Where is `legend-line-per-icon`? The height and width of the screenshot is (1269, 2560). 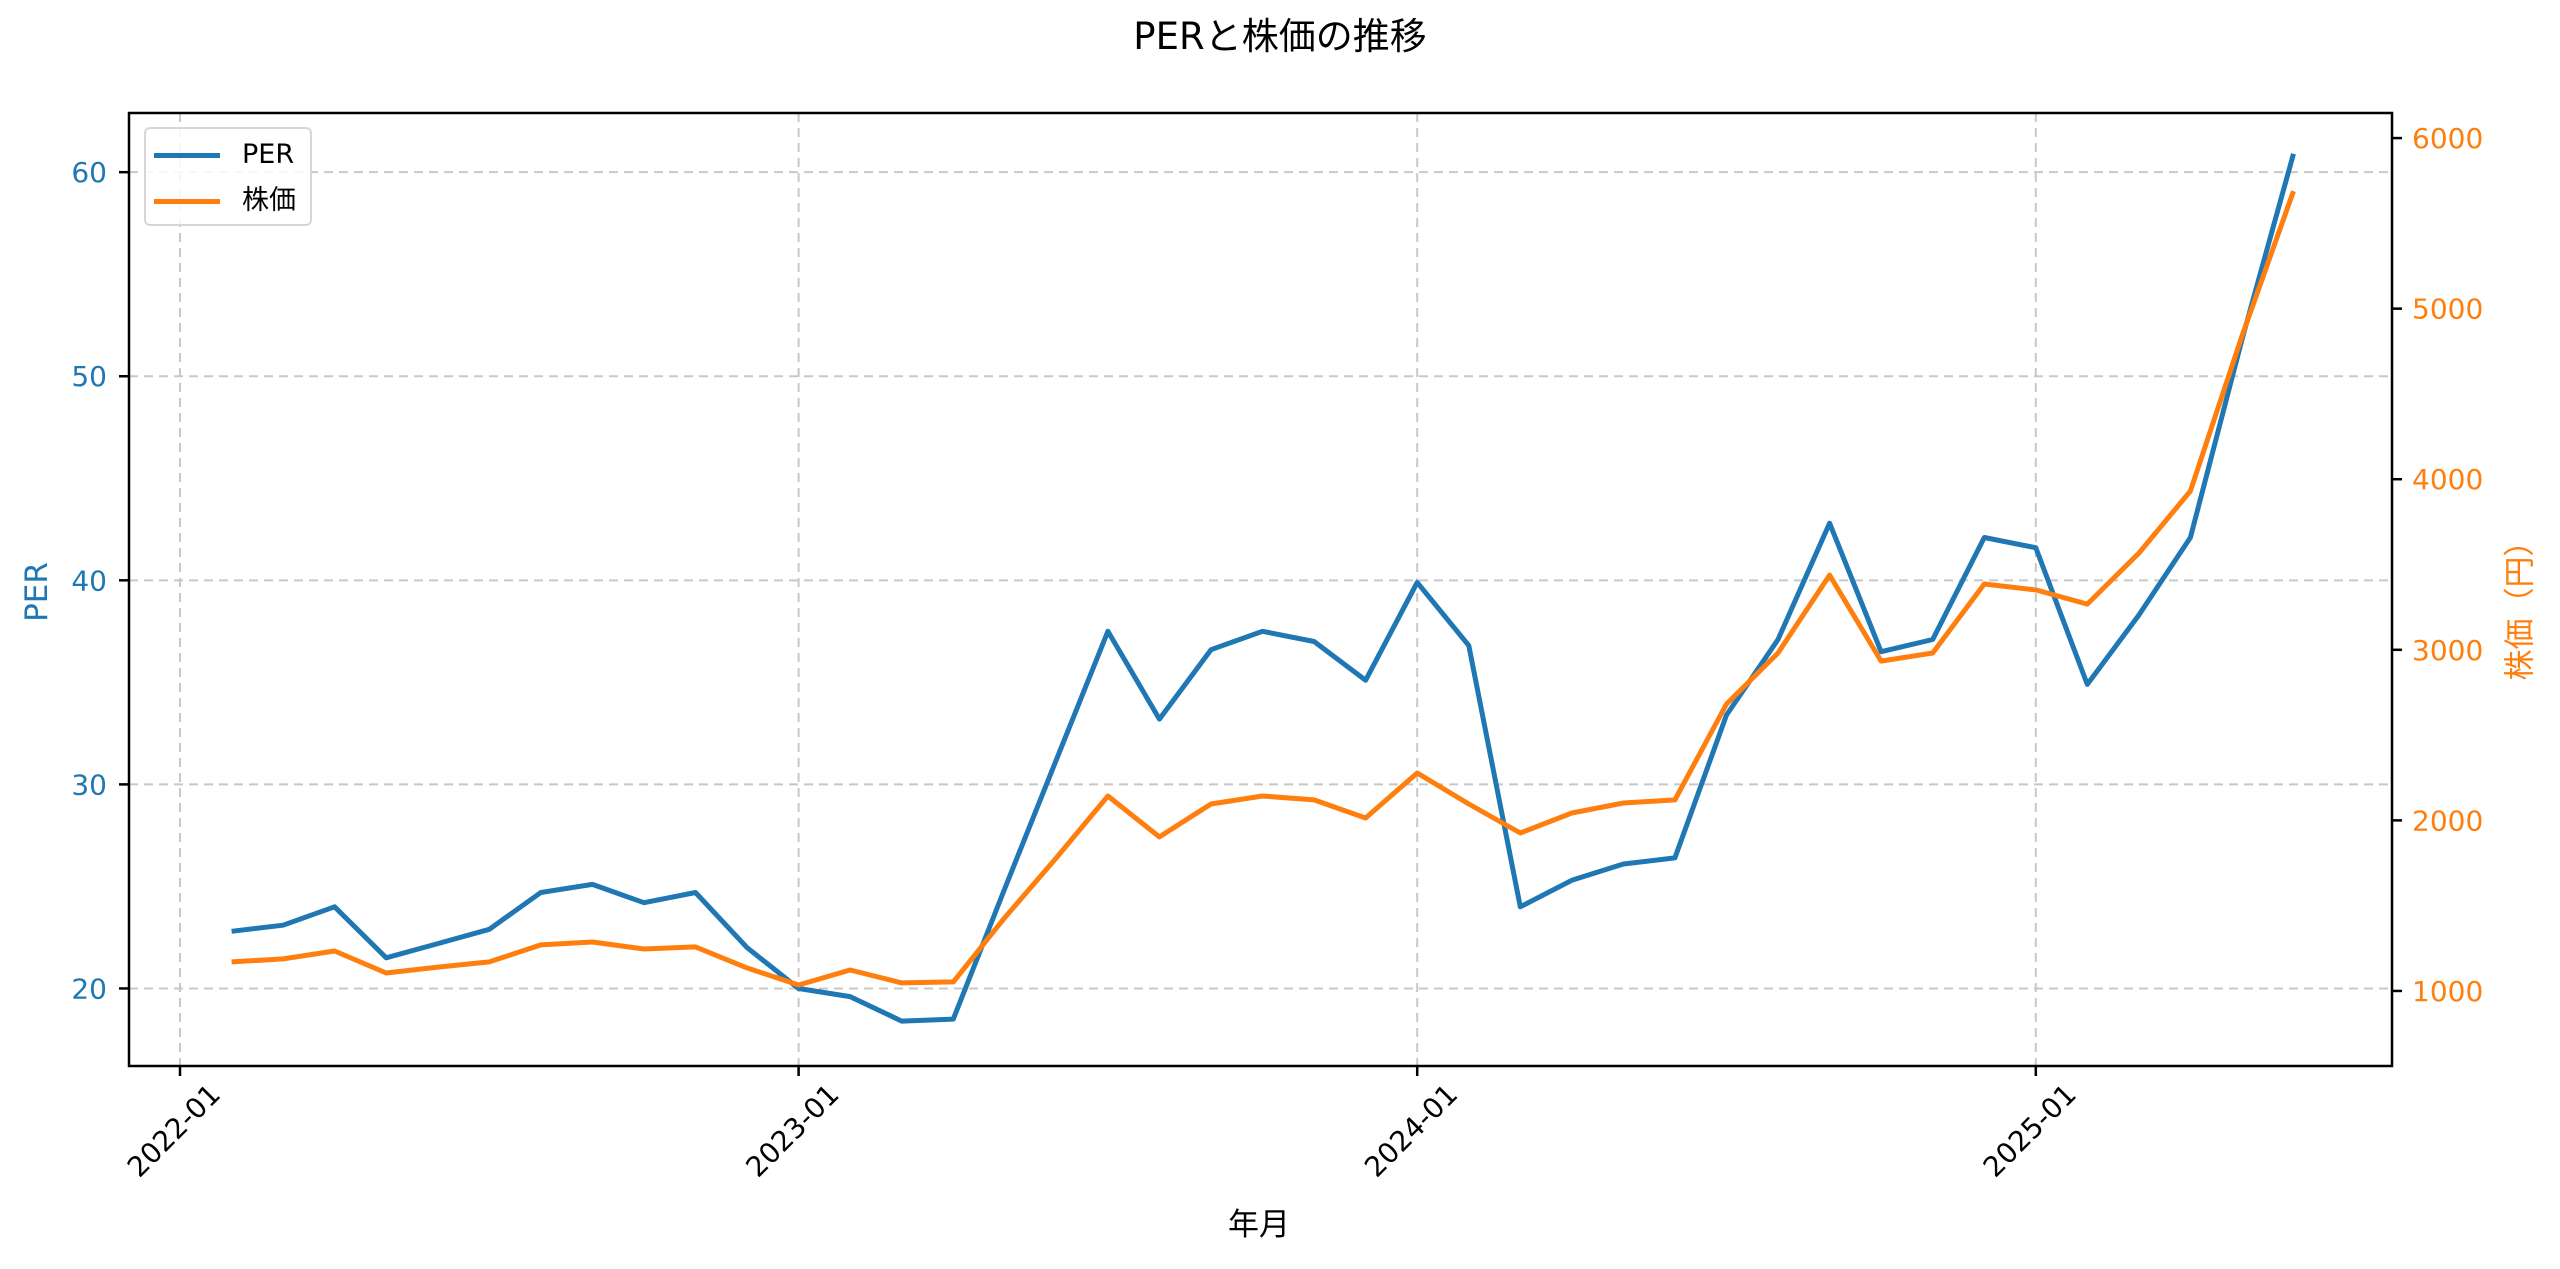 legend-line-per-icon is located at coordinates (187, 155).